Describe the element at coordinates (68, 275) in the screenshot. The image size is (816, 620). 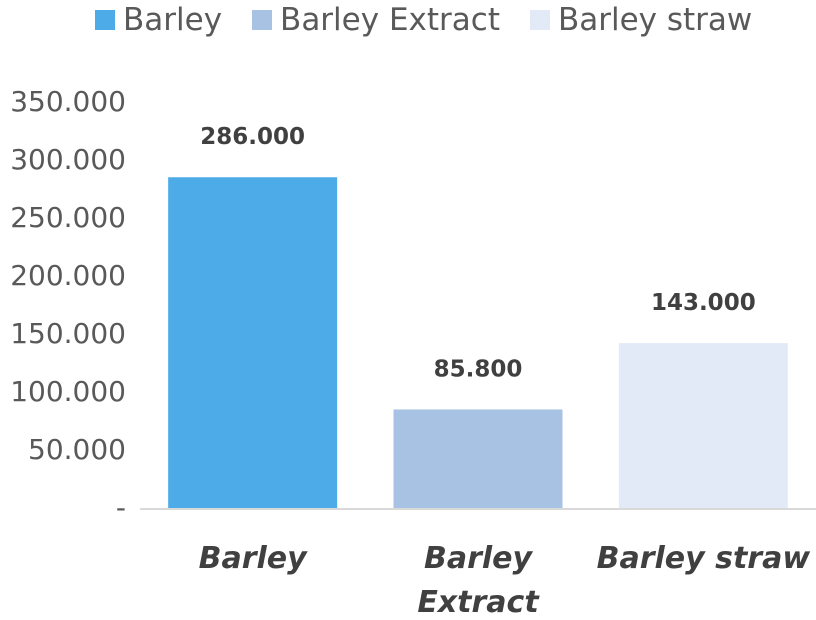
I see `y-tick-label: 200.000` at that location.